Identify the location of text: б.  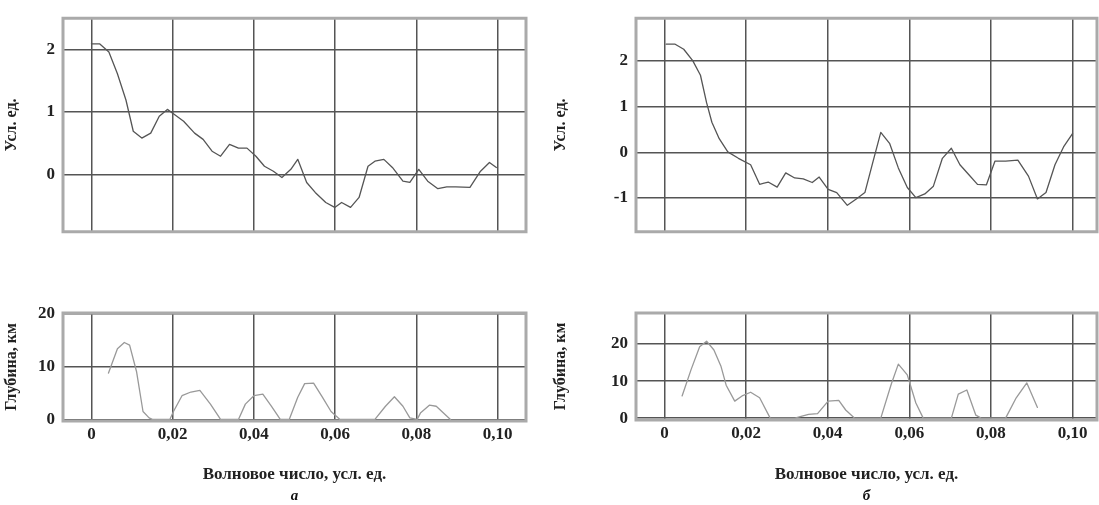
(866, 495).